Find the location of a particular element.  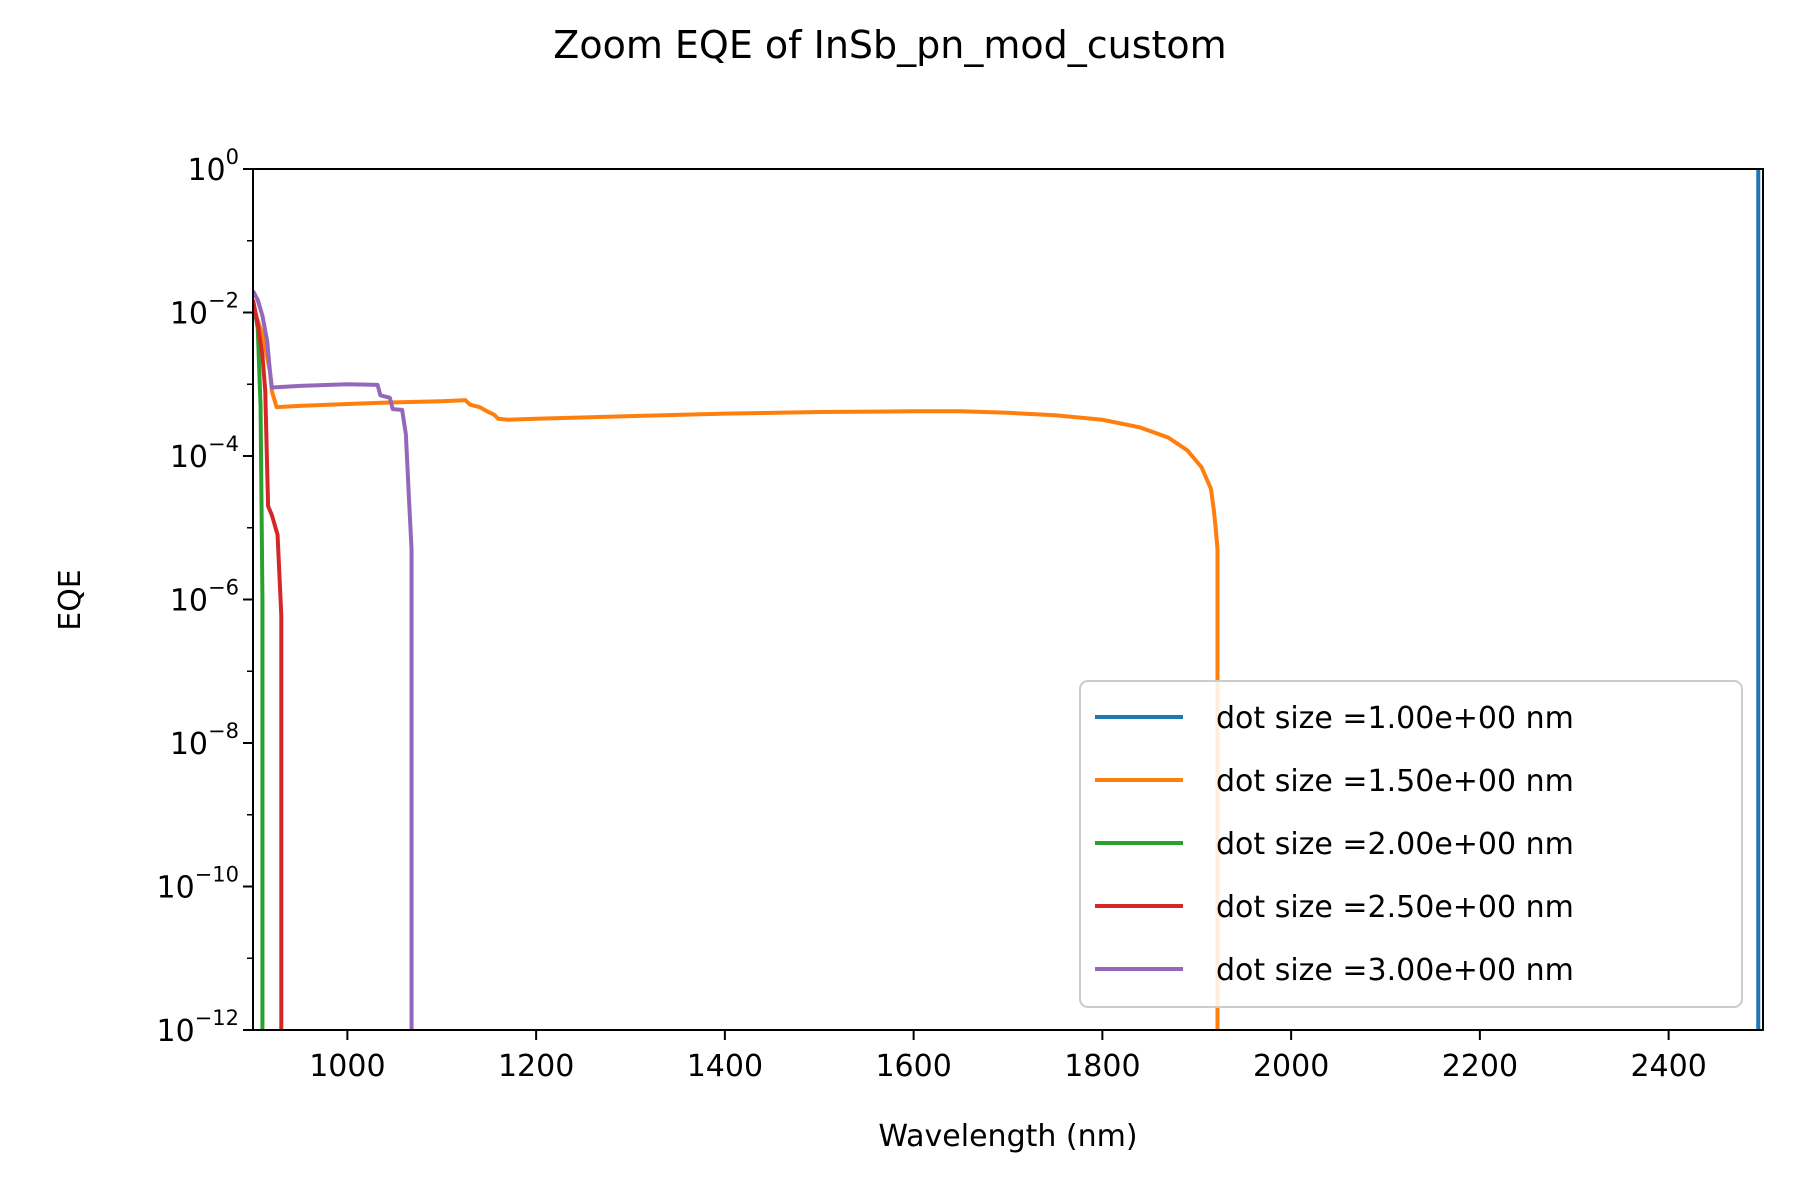

y-tick-label: 10⁻¹² is located at coordinates (197, 1027).